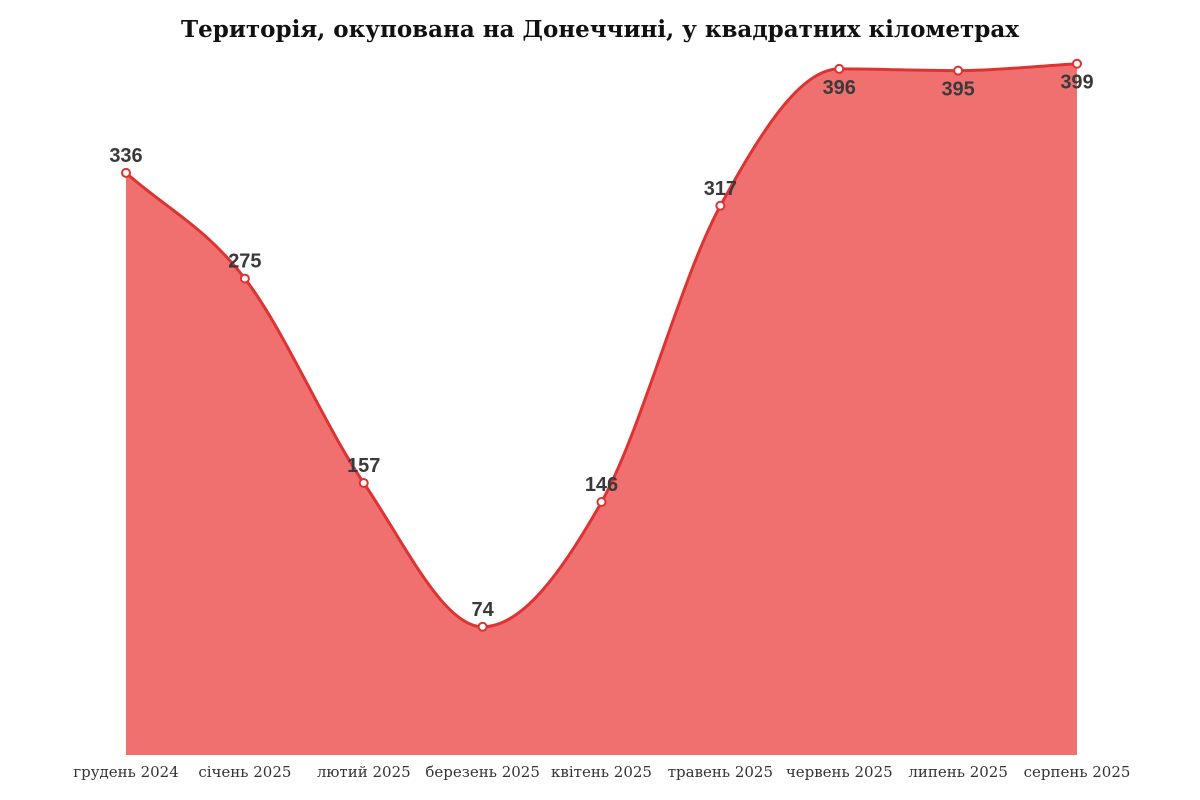 The width and height of the screenshot is (1200, 800). I want to click on x-tick-label: червень 2025, so click(839, 772).